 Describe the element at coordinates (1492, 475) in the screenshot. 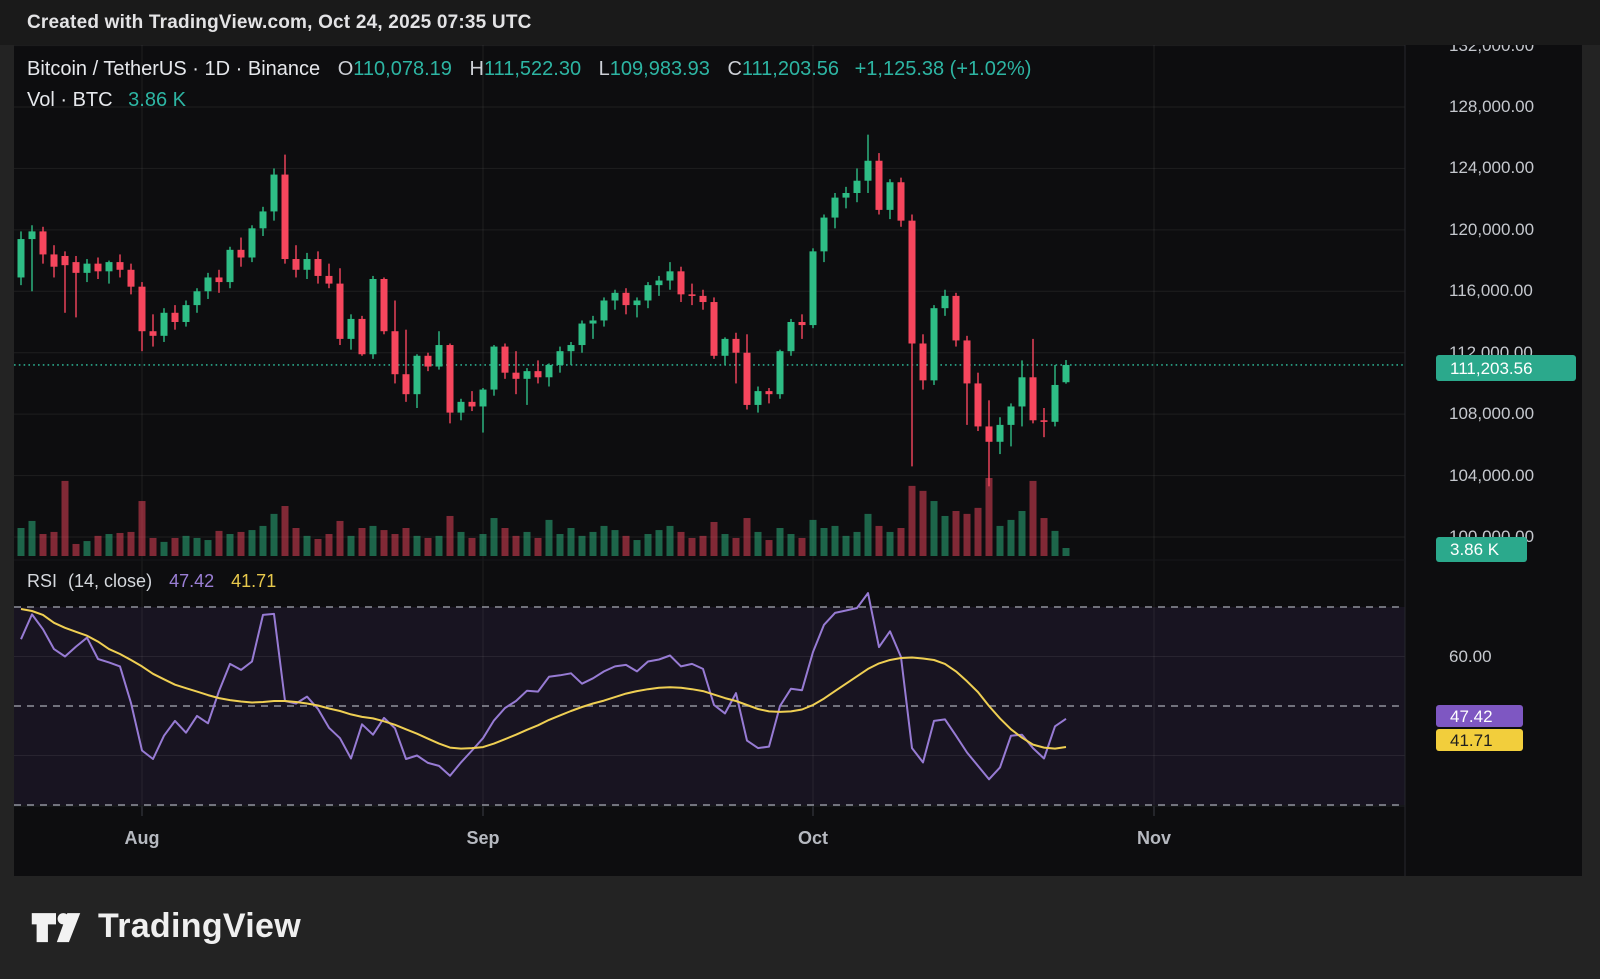

I see `price-axis-tick: 104,000.00` at that location.